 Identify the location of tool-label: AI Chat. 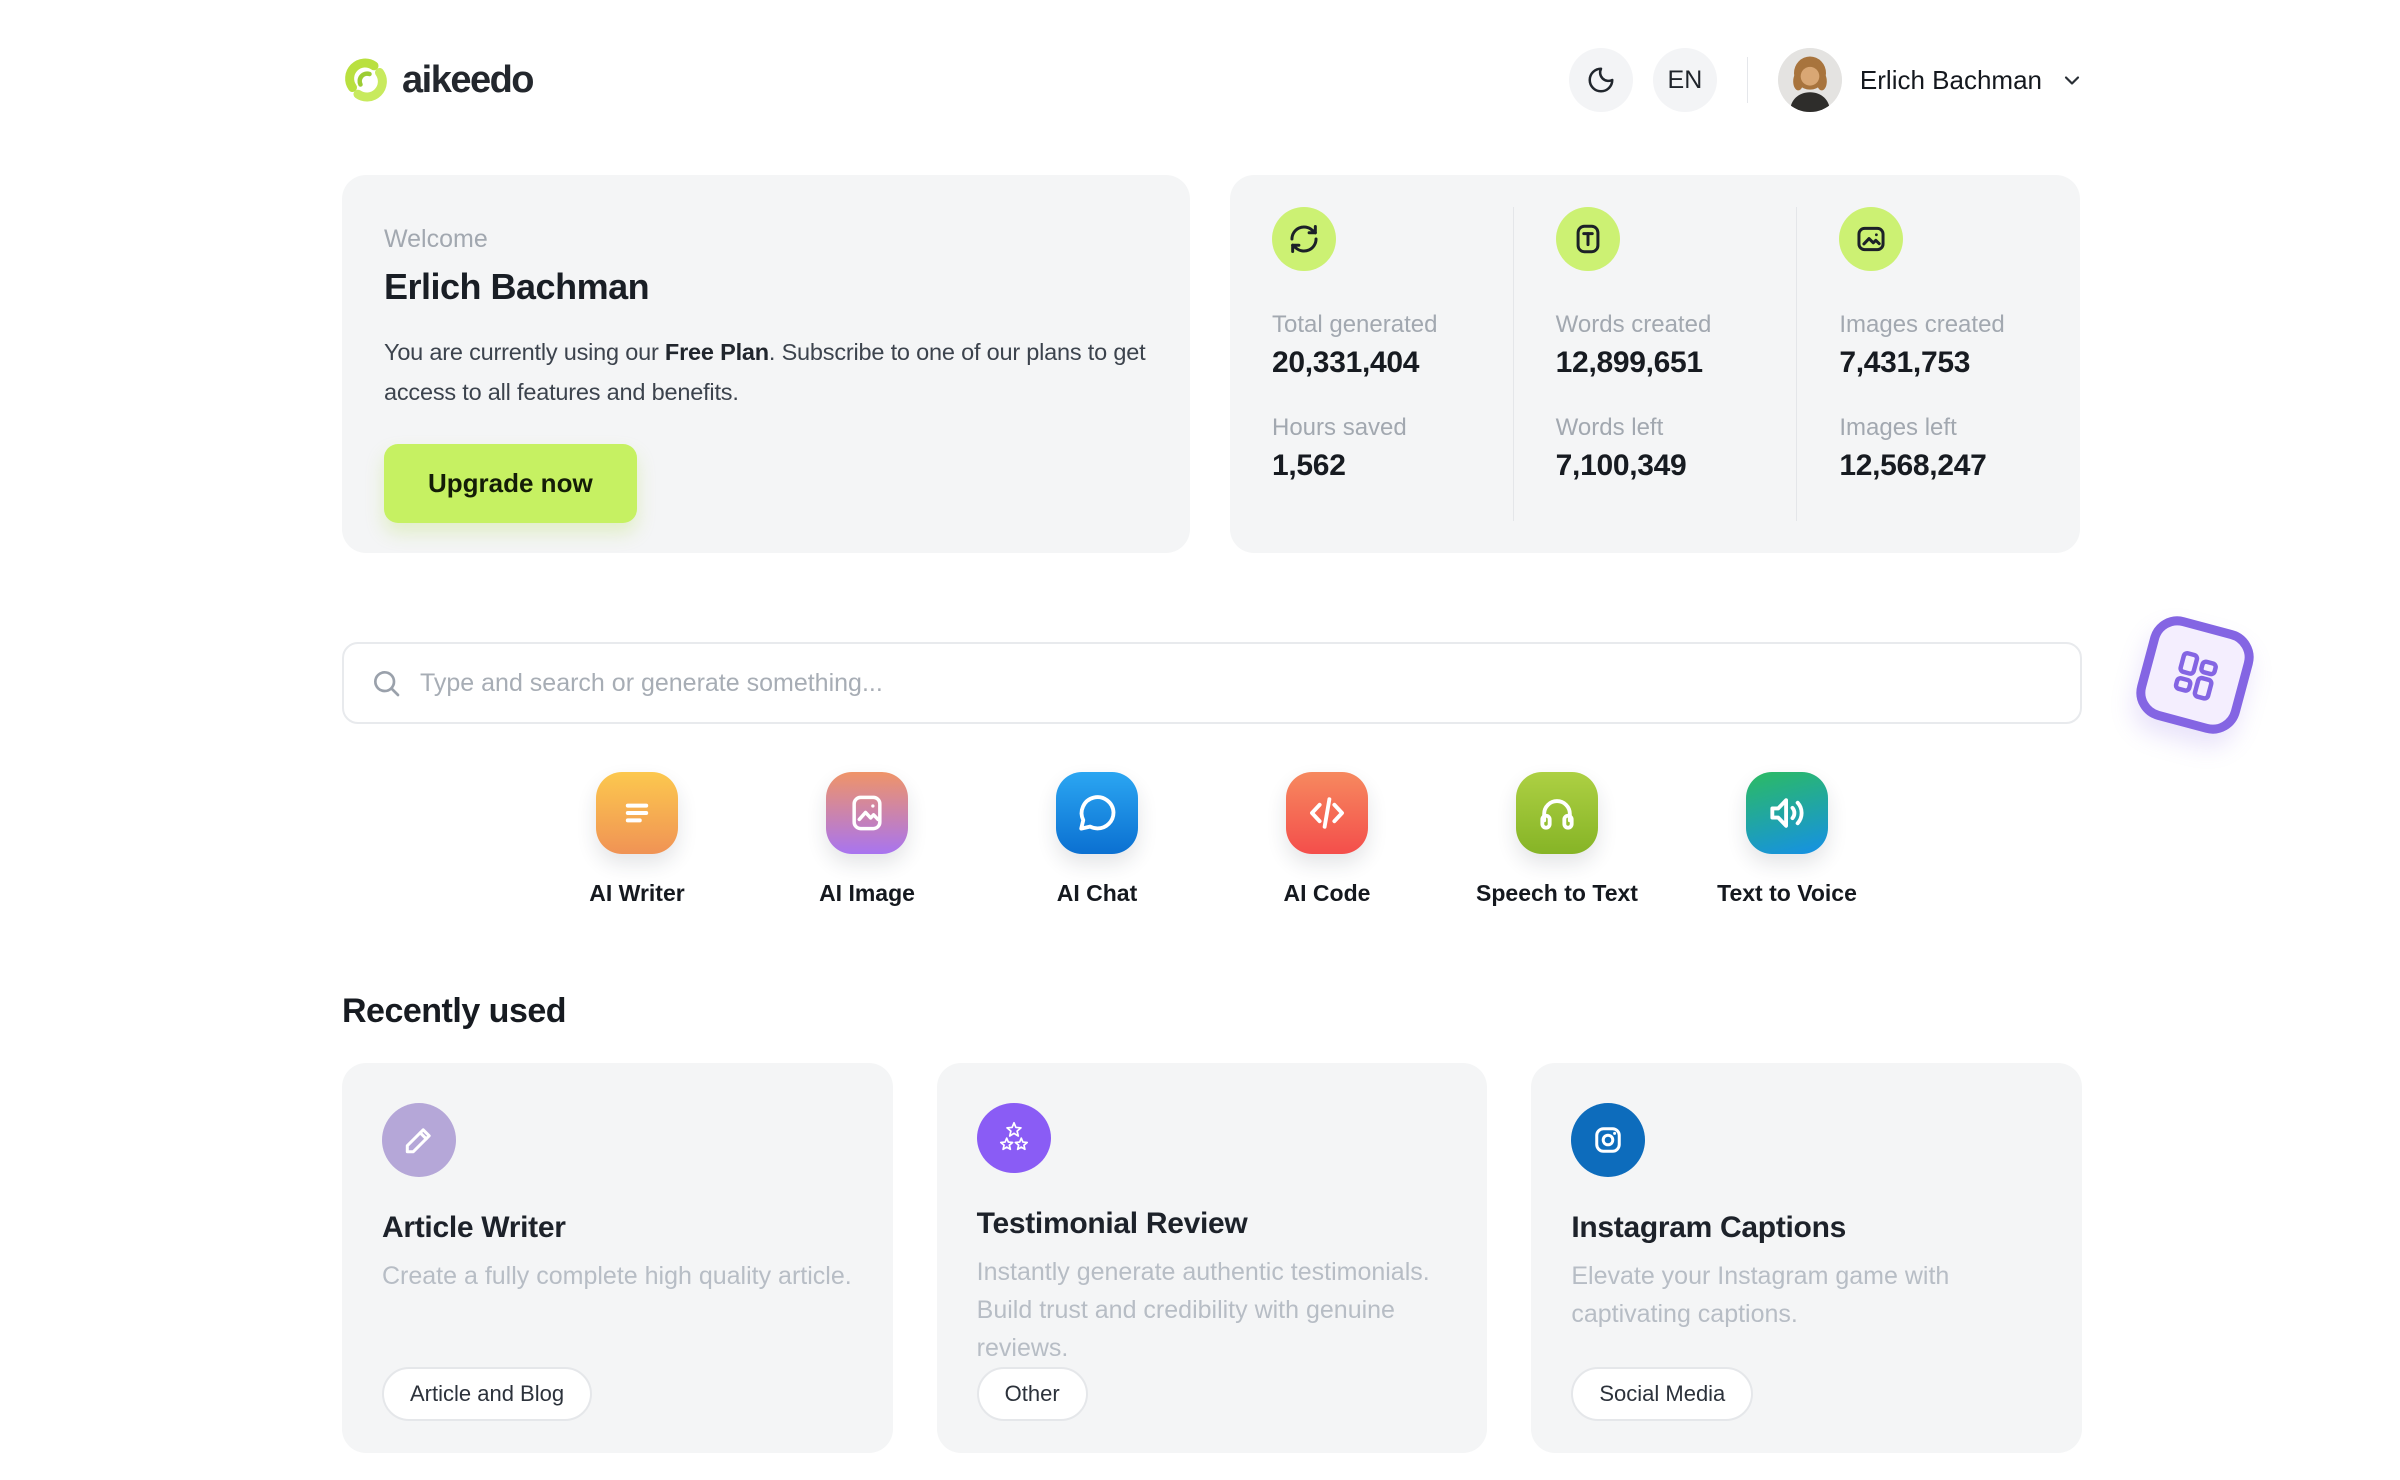
(1097, 893).